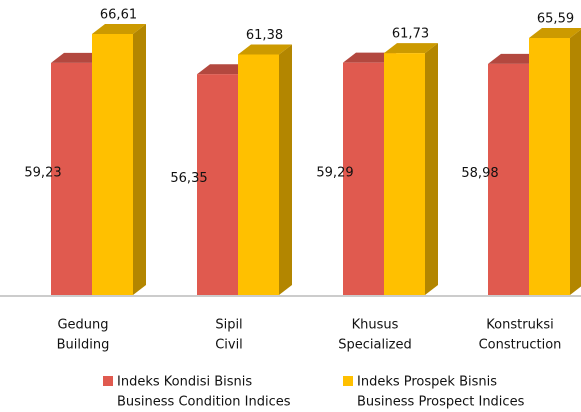 The image size is (581, 412). I want to click on x-tick-label: Khusus, so click(375, 325).